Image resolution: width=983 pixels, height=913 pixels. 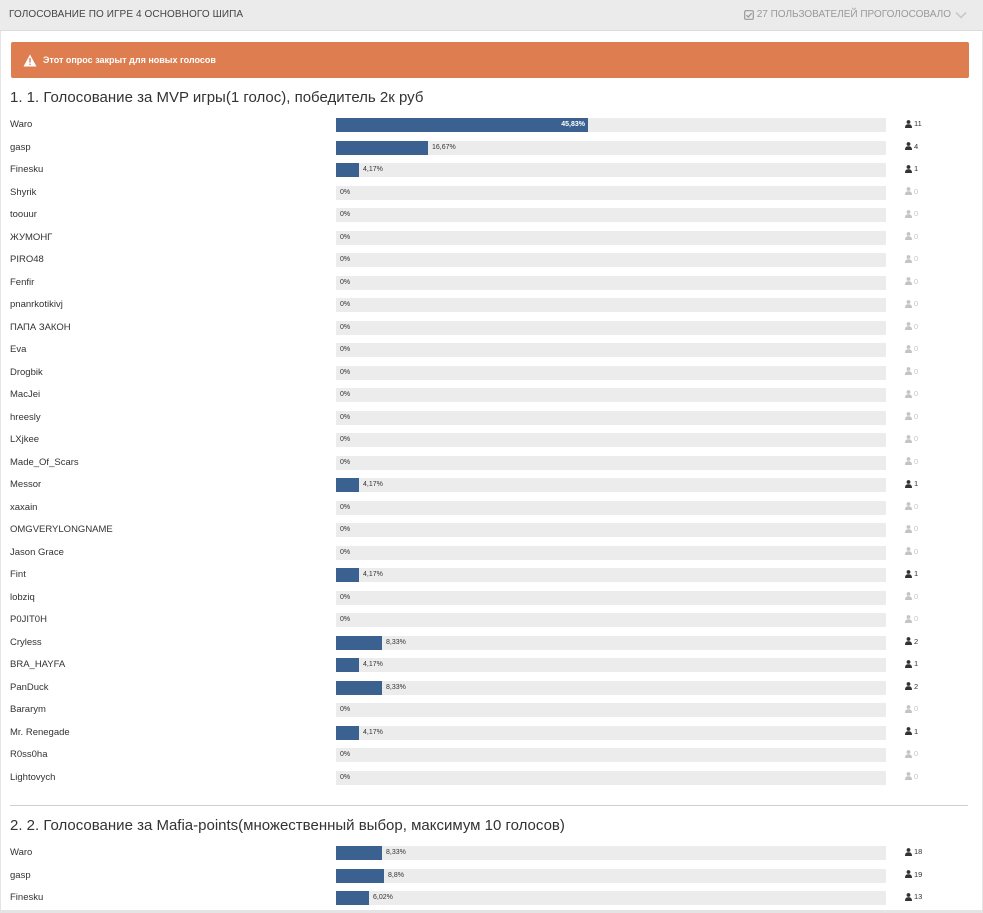 I want to click on poll-option-row: MacJei 0% 0, so click(x=491, y=395).